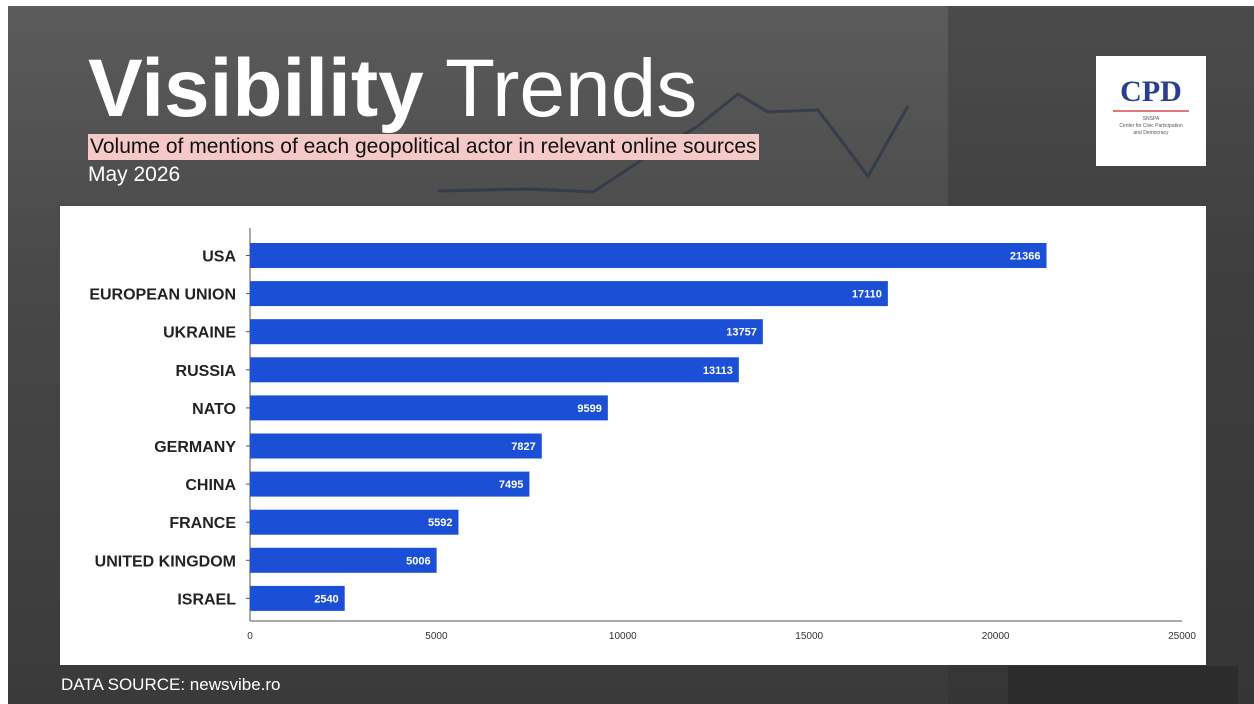 The image size is (1254, 704). Describe the element at coordinates (219, 257) in the screenshot. I see `category-label: USA` at that location.